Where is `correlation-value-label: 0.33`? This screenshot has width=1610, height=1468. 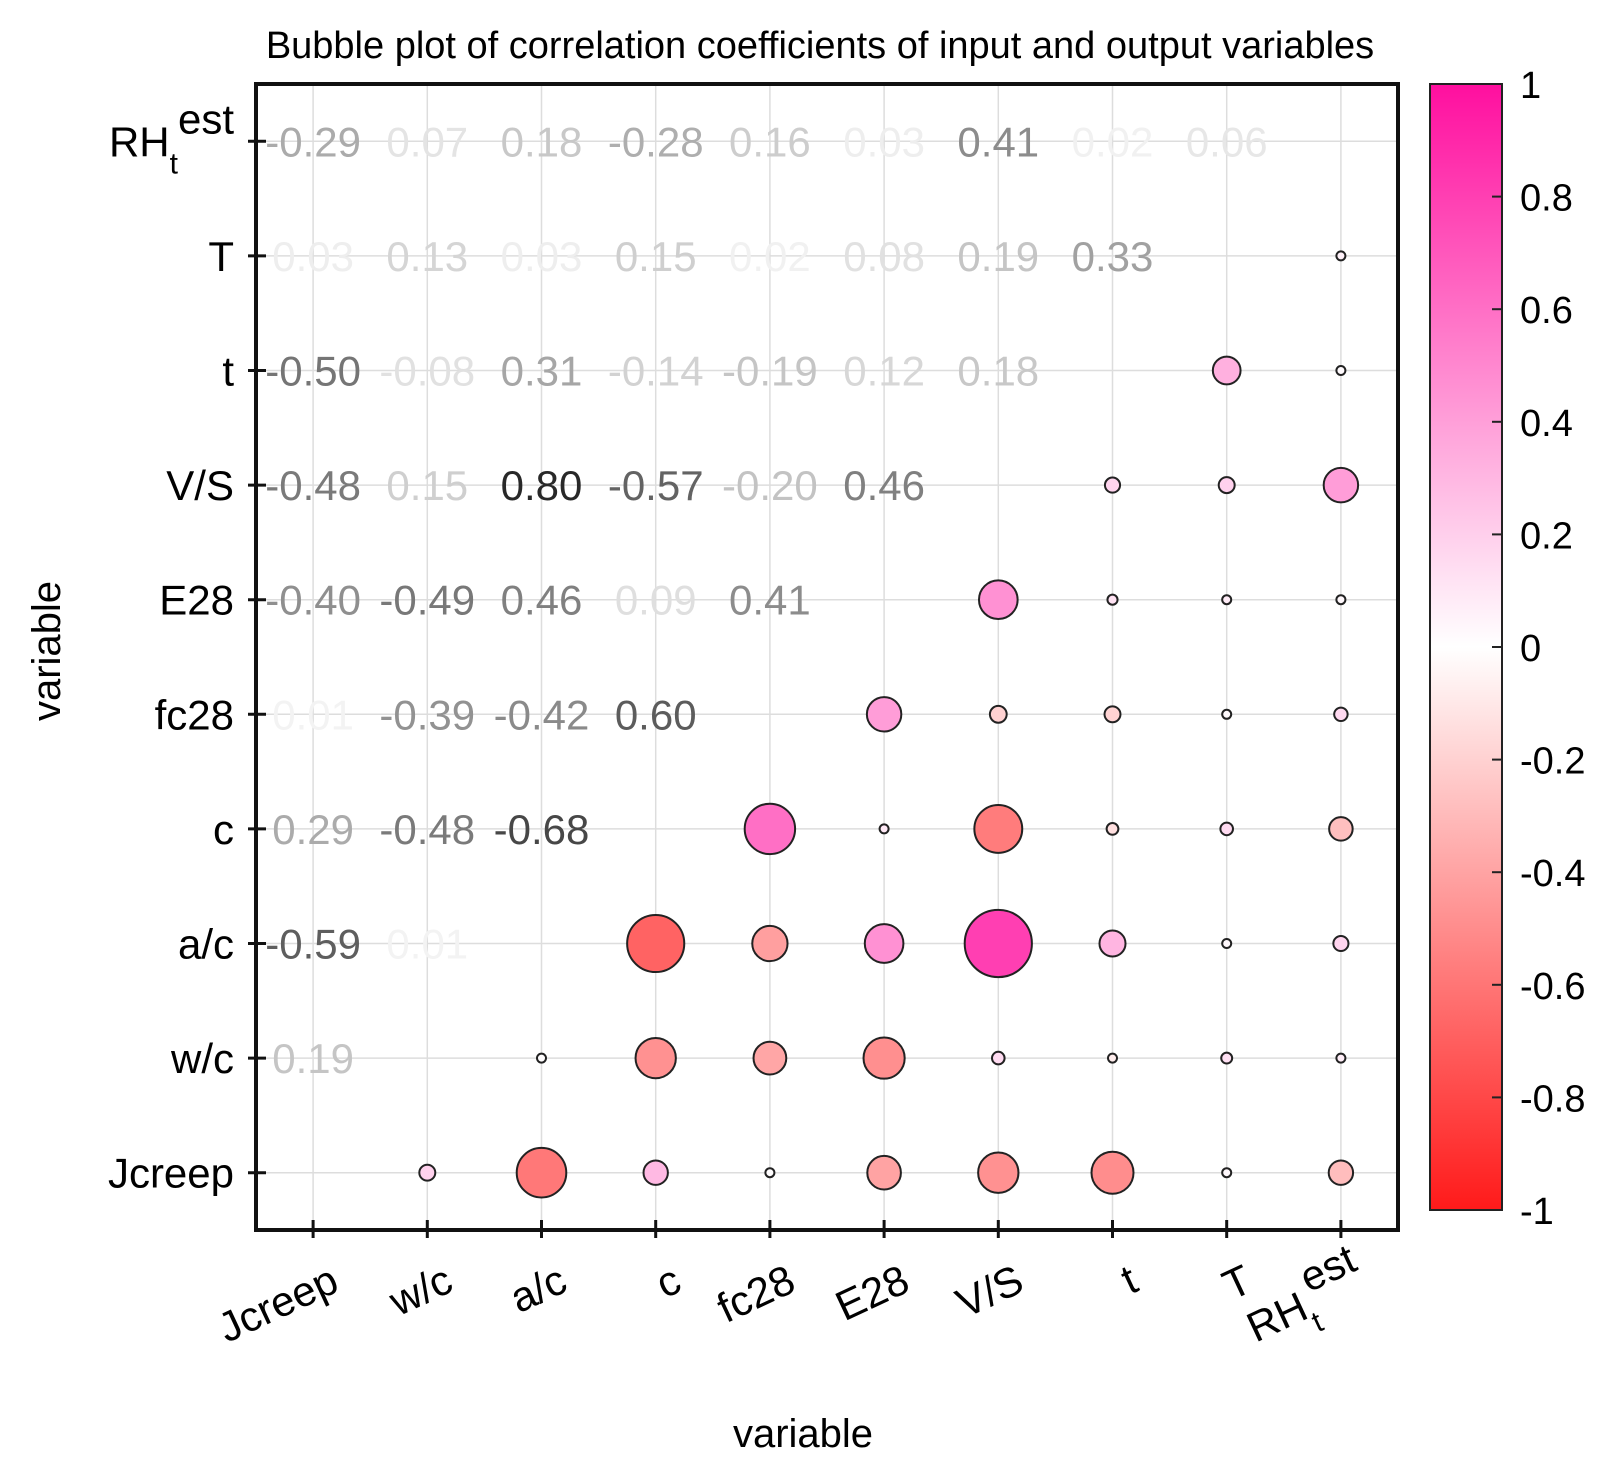
correlation-value-label: 0.33 is located at coordinates (1113, 256).